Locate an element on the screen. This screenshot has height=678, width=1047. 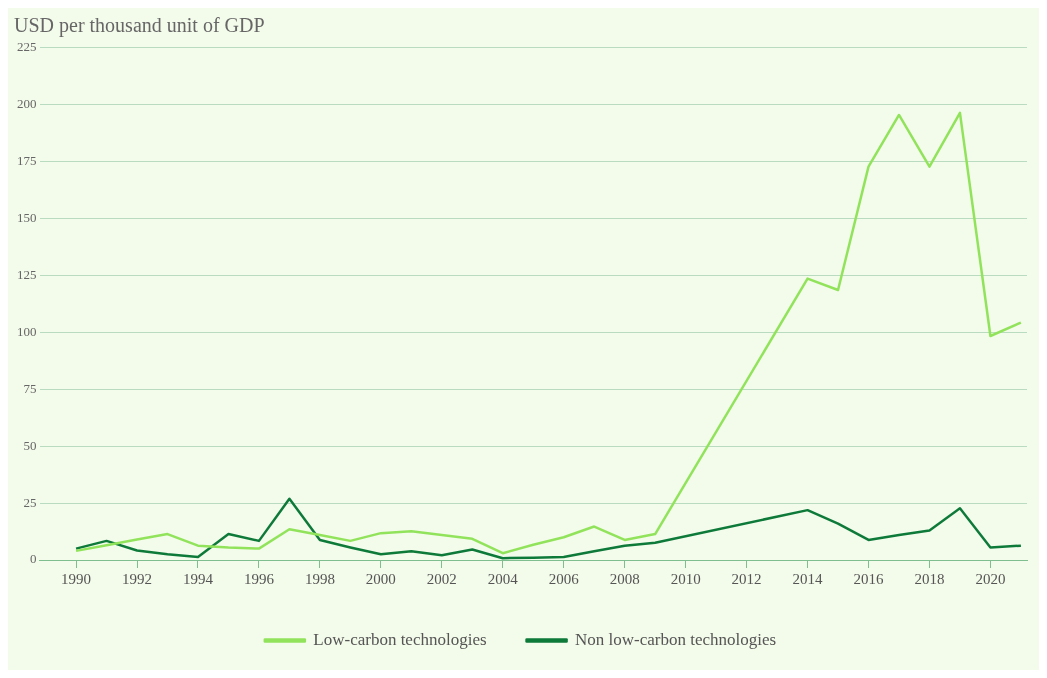
y-tick-label: 50 is located at coordinates (30, 445).